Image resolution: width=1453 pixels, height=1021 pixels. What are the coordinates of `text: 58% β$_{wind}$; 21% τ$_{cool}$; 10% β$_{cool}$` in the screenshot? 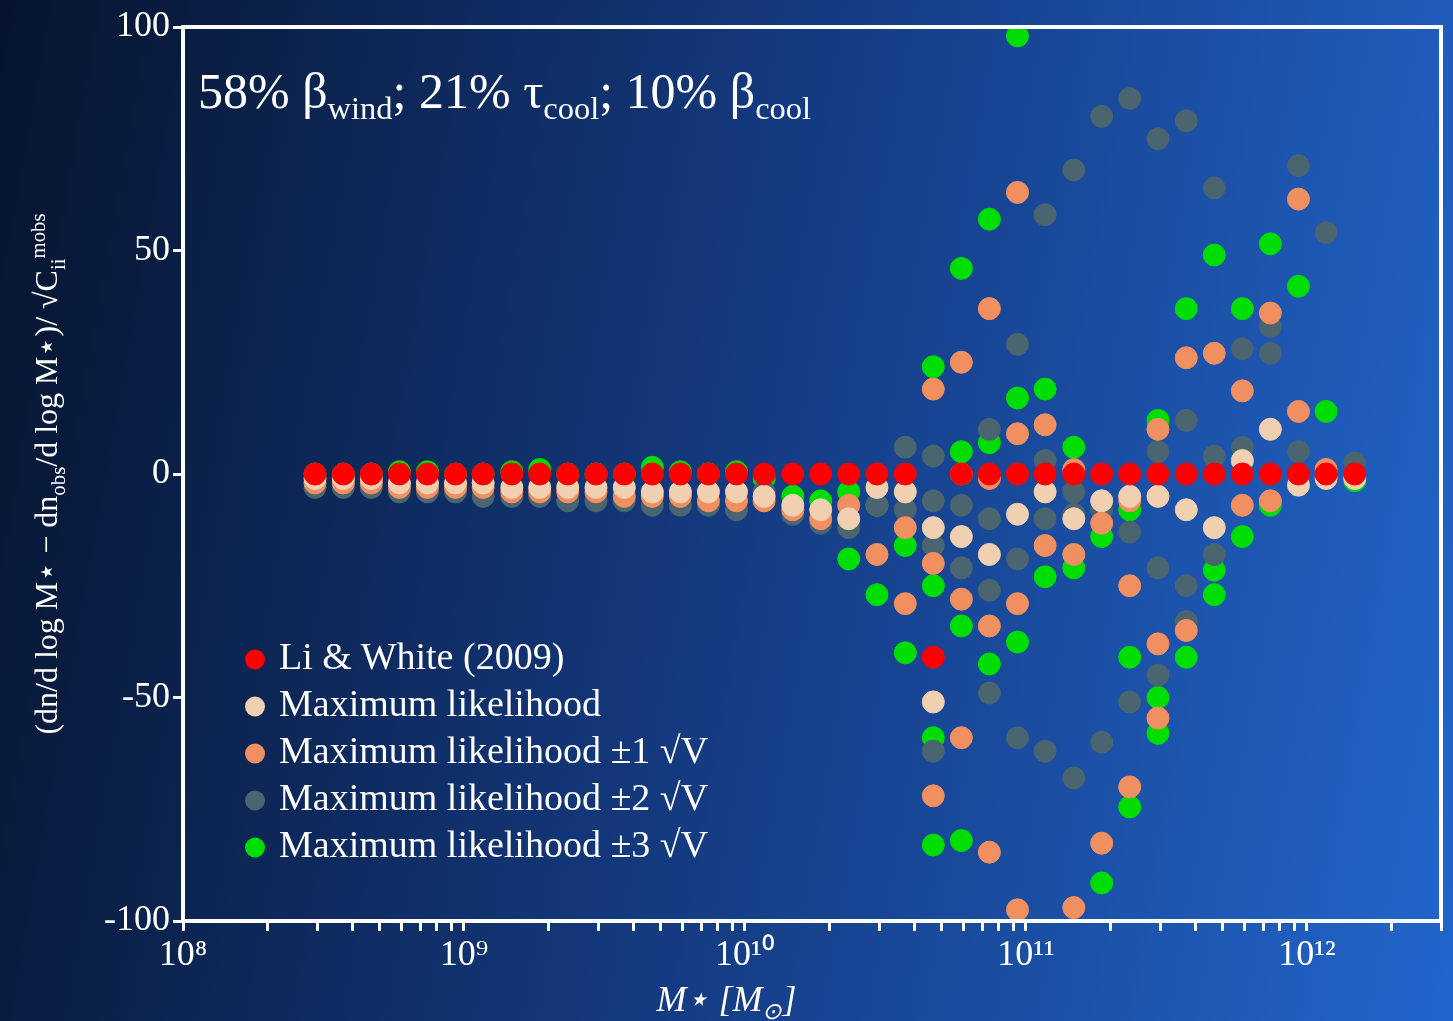 It's located at (505, 94).